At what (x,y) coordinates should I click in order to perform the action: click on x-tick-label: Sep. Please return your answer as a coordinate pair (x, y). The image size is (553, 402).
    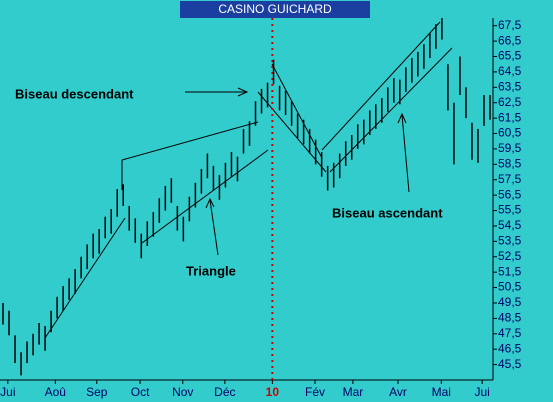
    Looking at the image, I should click on (97, 392).